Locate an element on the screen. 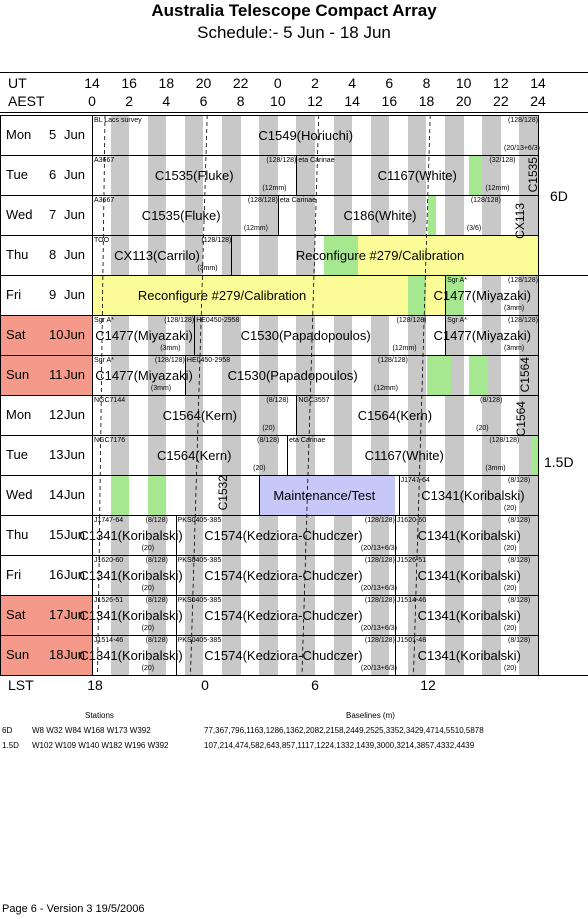 This screenshot has height=919, width=588. lst-tick: 18 is located at coordinates (95, 685).